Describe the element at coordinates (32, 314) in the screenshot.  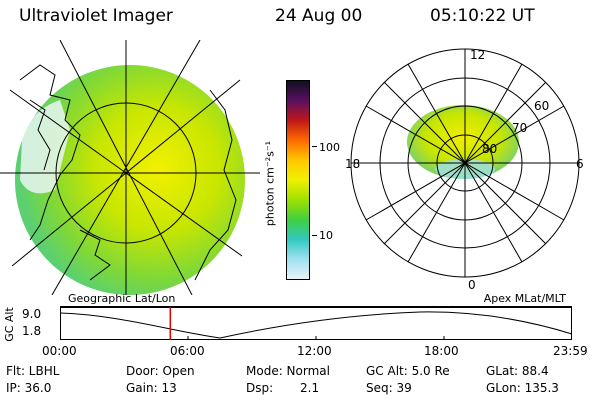
I see `timeline-ymax: 9.0` at that location.